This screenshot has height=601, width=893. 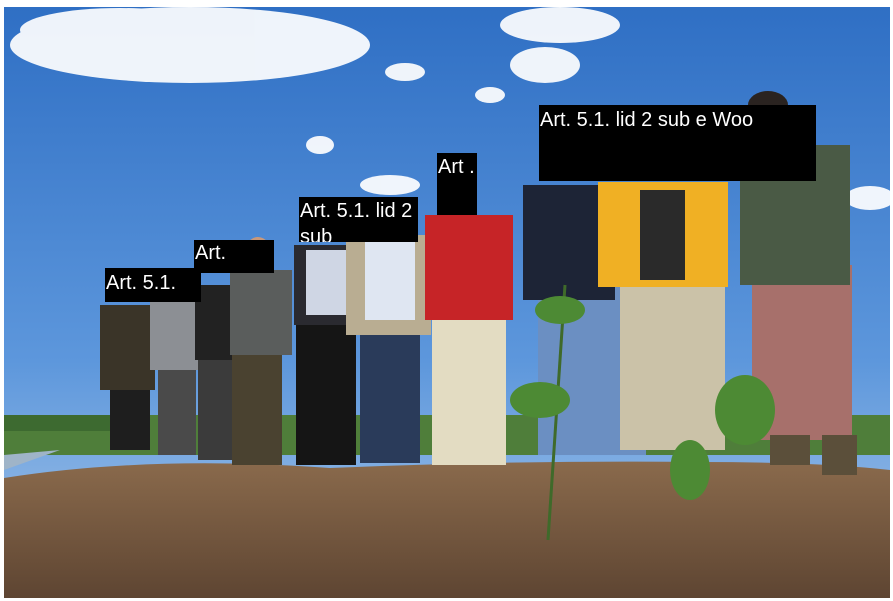 I want to click on redaction-label: Art. 5.1. lid 2 sub, so click(x=358, y=219).